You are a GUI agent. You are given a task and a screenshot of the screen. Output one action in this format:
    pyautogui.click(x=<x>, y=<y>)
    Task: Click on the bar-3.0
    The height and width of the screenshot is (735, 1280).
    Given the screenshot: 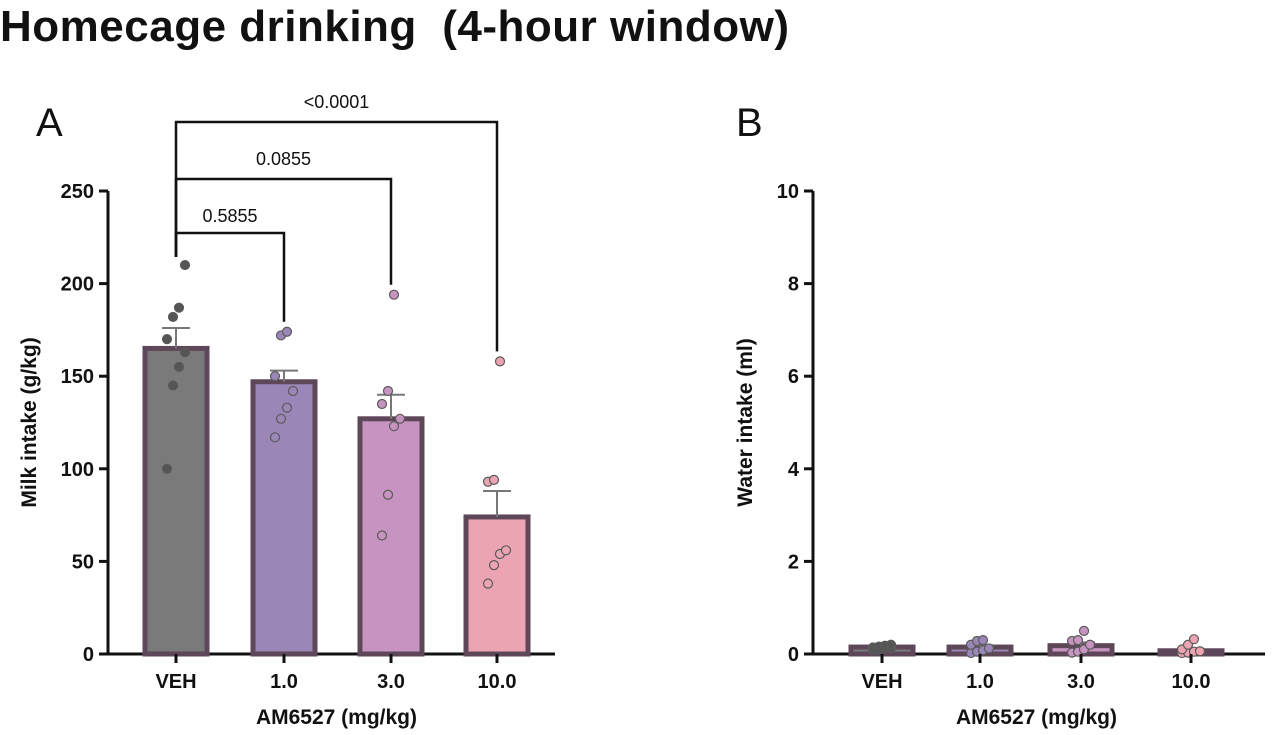 What is the action you would take?
    pyautogui.click(x=391, y=536)
    